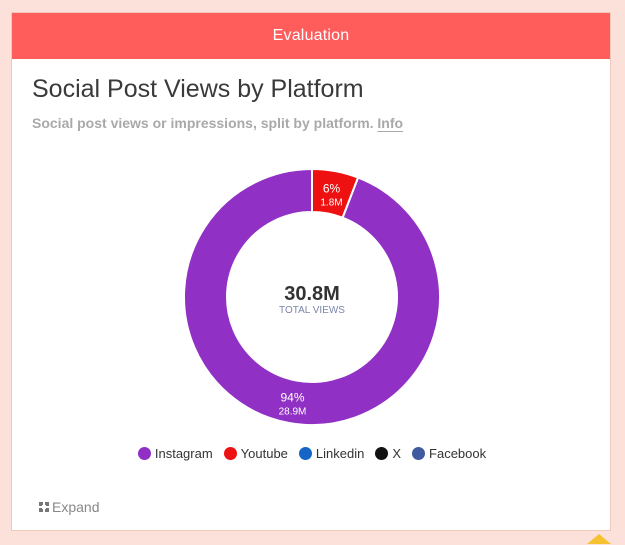 The image size is (625, 545). Describe the element at coordinates (397, 453) in the screenshot. I see `legend-label: X` at that location.